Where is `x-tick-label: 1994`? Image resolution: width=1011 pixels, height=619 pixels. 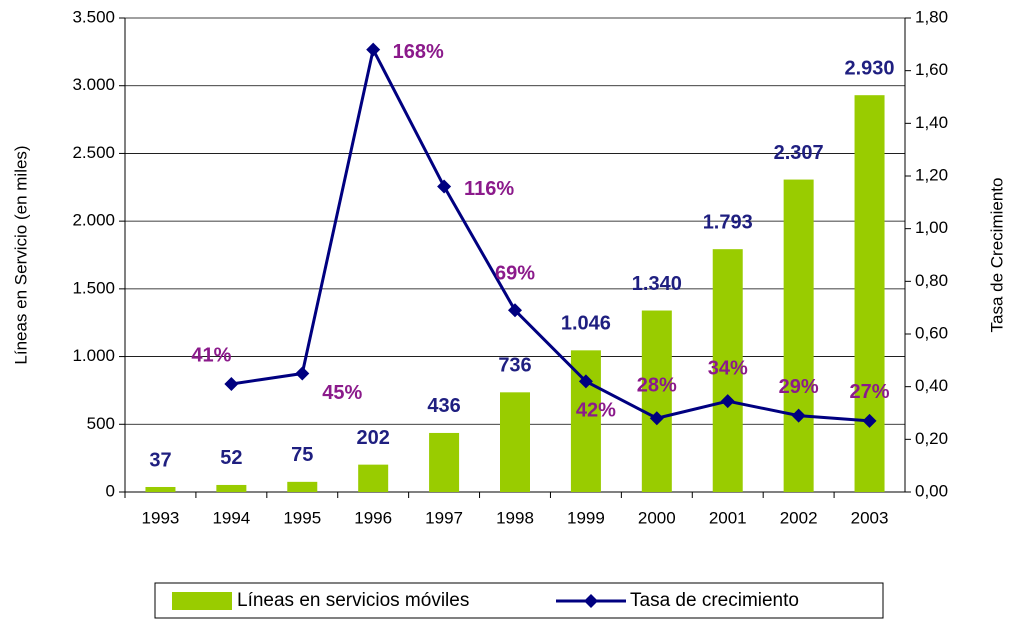 x-tick-label: 1994 is located at coordinates (231, 517).